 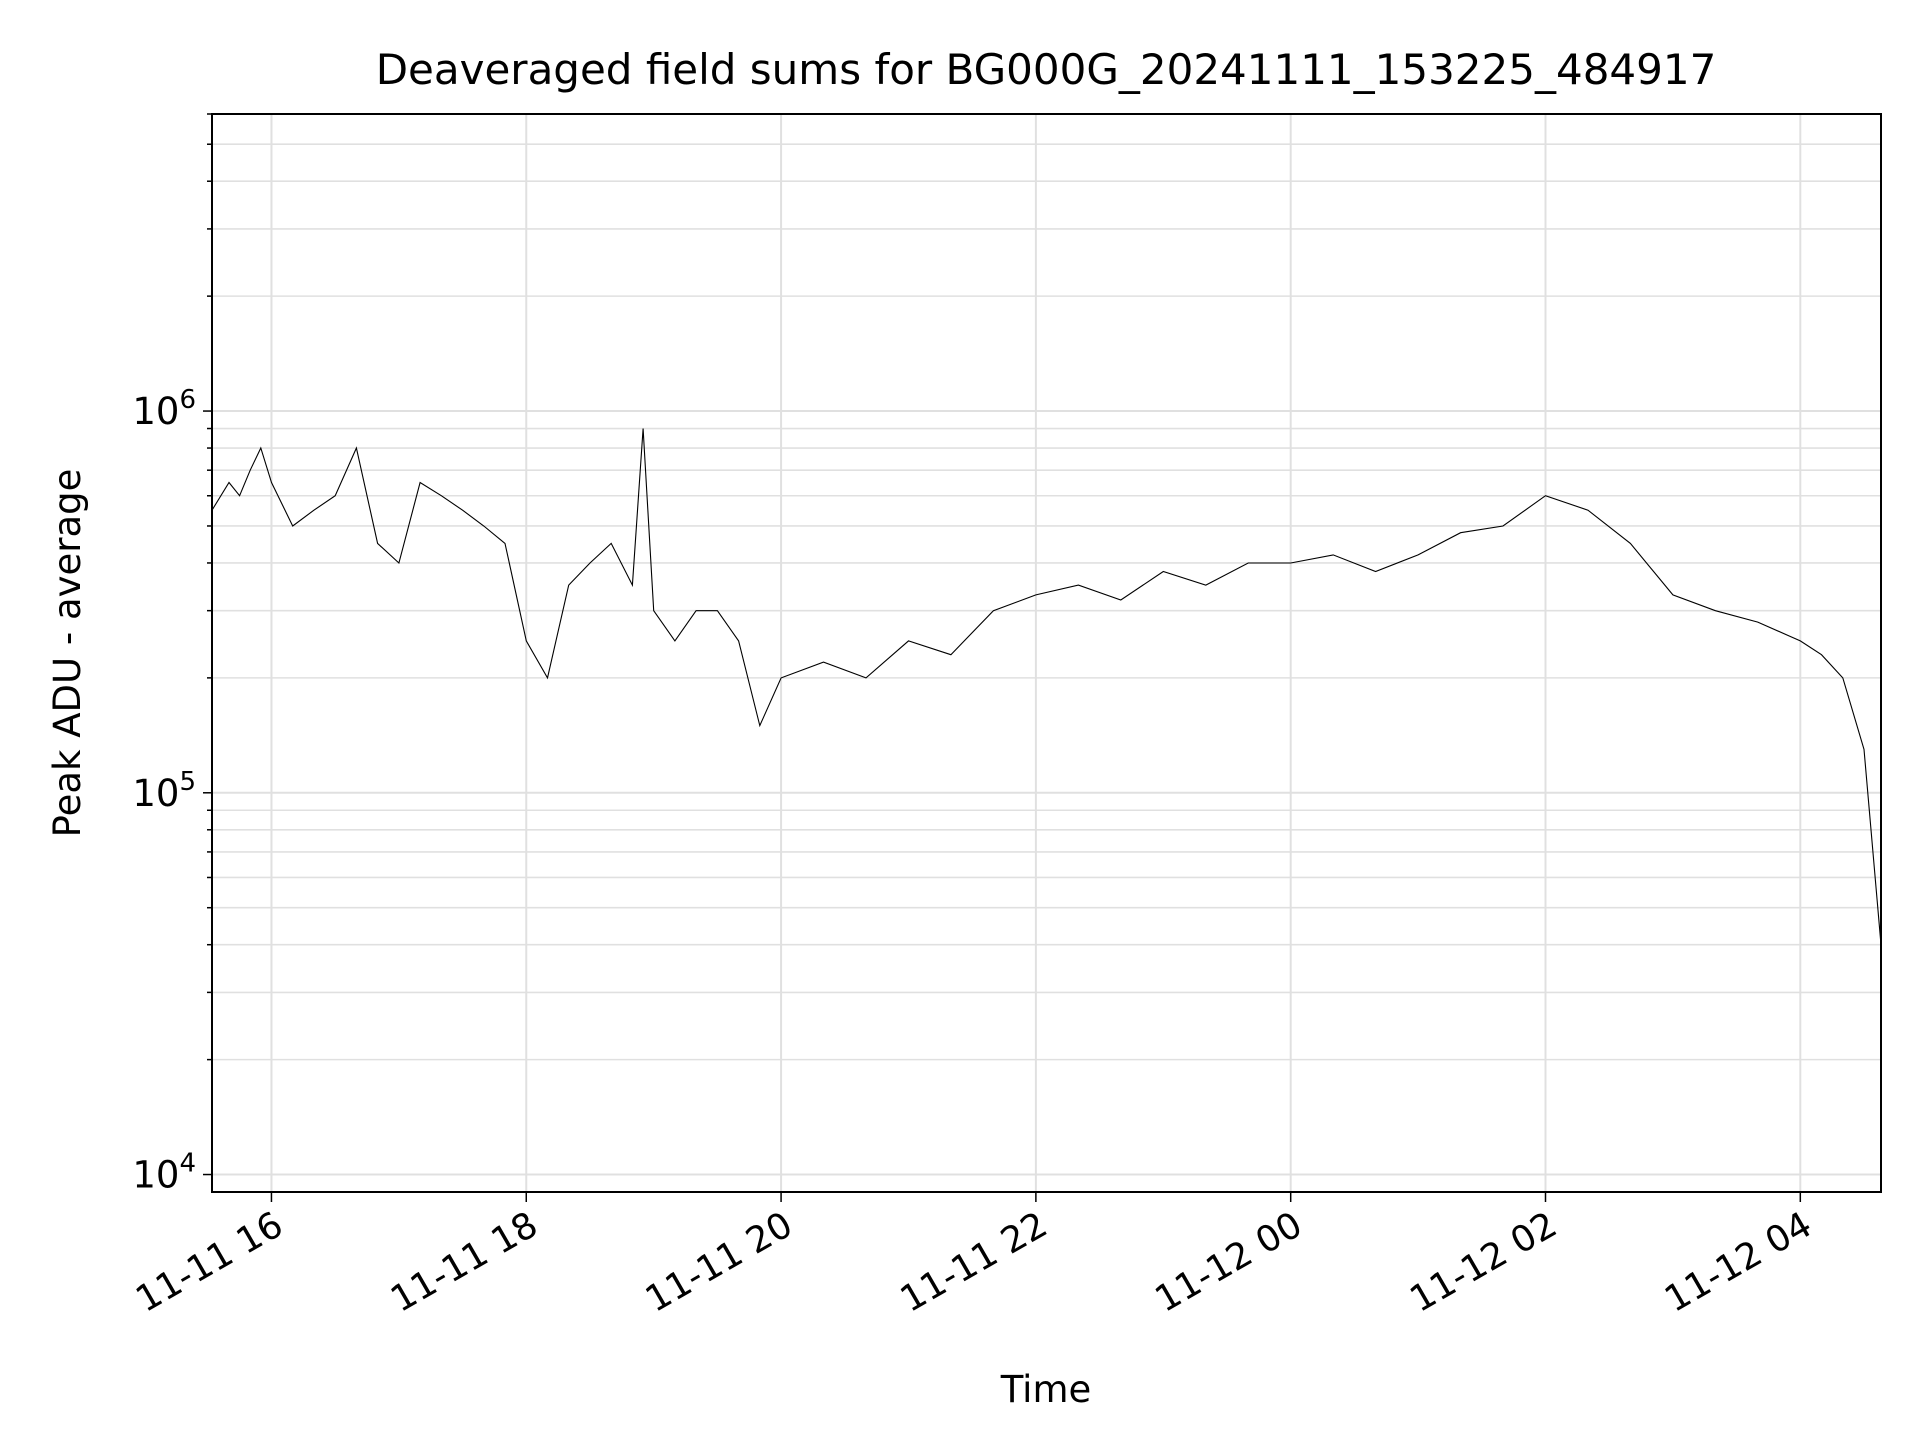 I want to click on y-tick-label: 104, so click(x=164, y=1173).